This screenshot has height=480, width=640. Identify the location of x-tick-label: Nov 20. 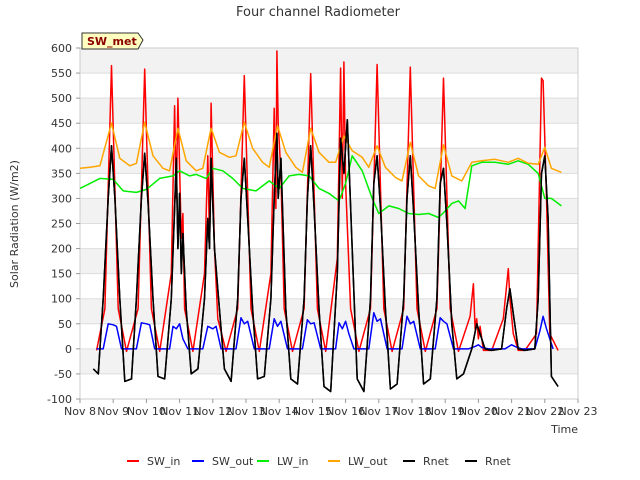
(478, 411).